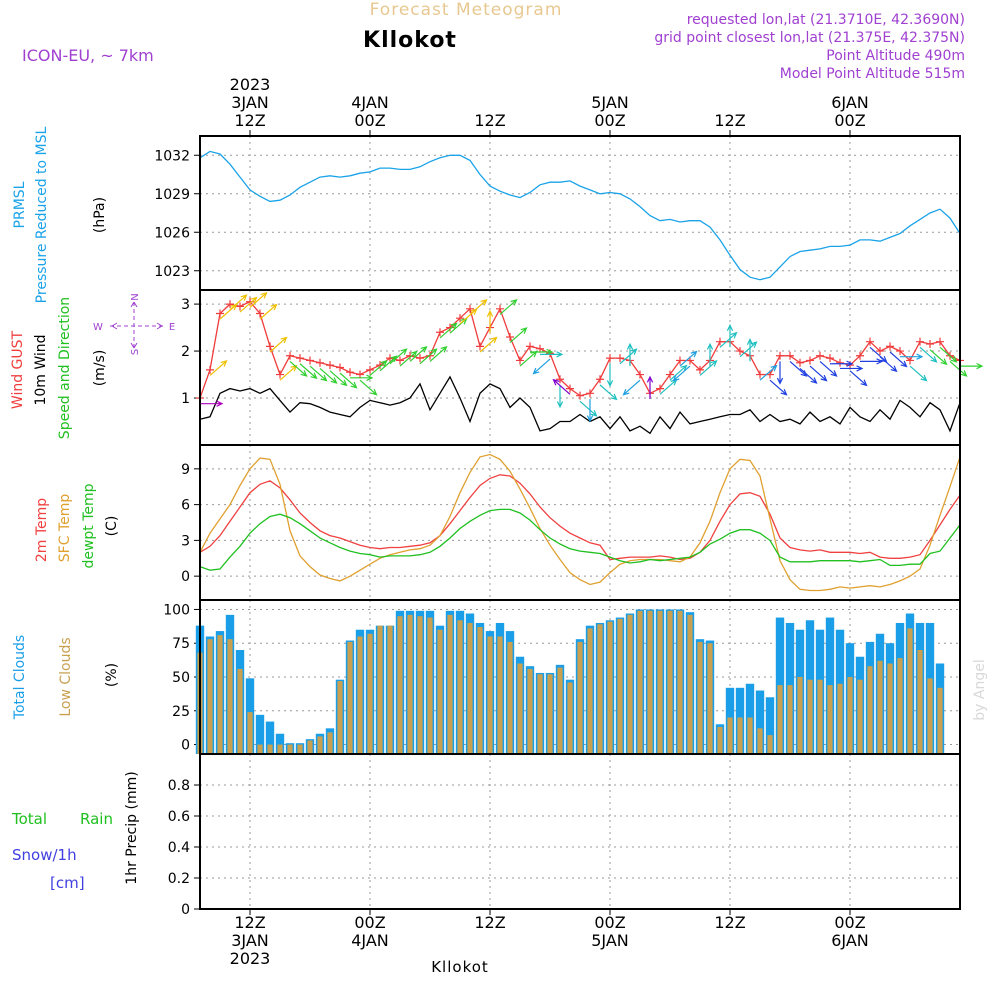 This screenshot has height=1000, width=1000. I want to click on y-tick-label: 0, so click(185, 910).